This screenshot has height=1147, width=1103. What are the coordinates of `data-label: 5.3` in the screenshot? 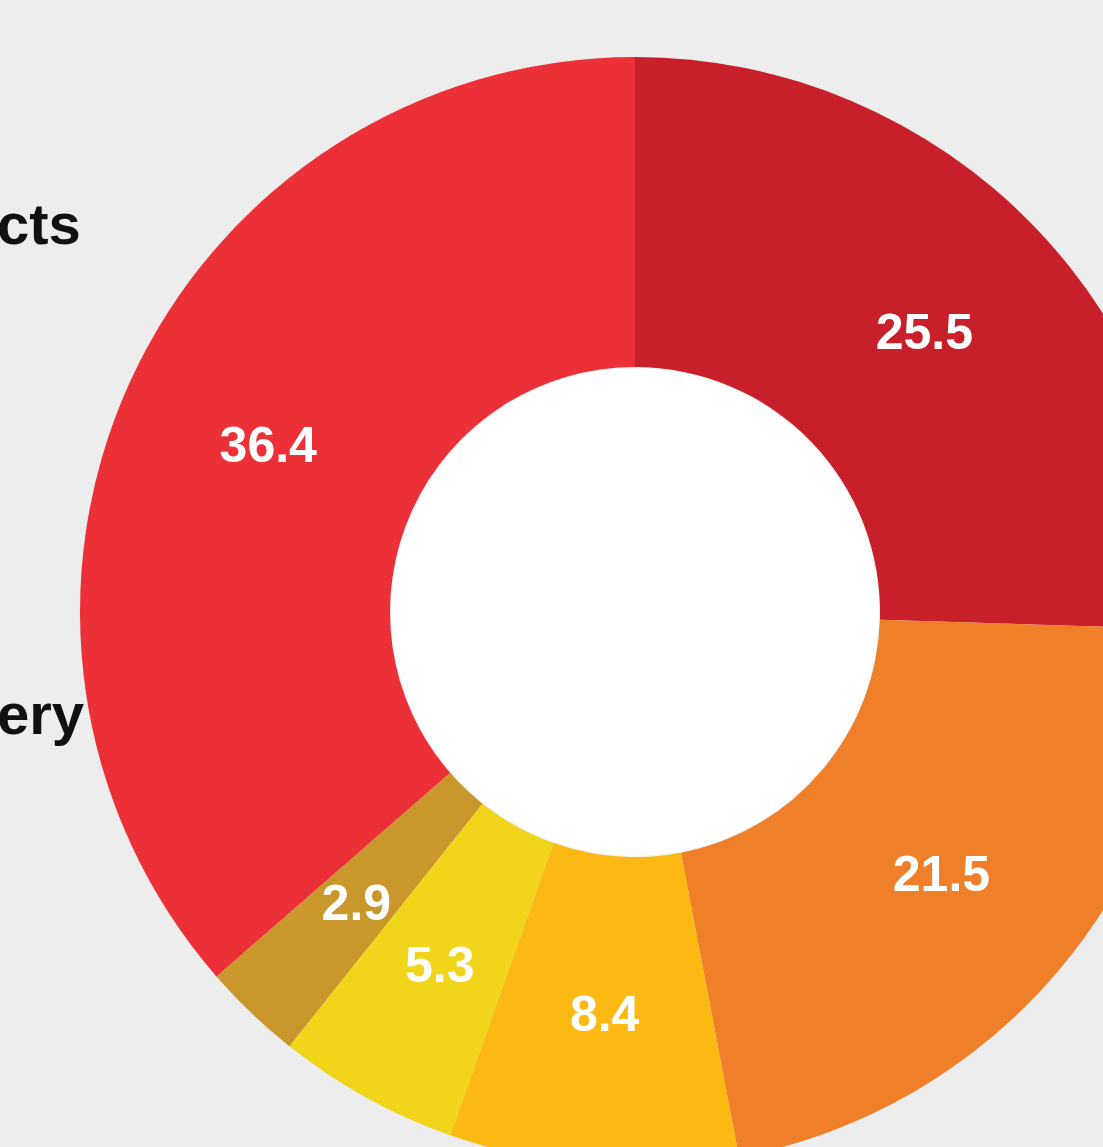 It's located at (439, 964).